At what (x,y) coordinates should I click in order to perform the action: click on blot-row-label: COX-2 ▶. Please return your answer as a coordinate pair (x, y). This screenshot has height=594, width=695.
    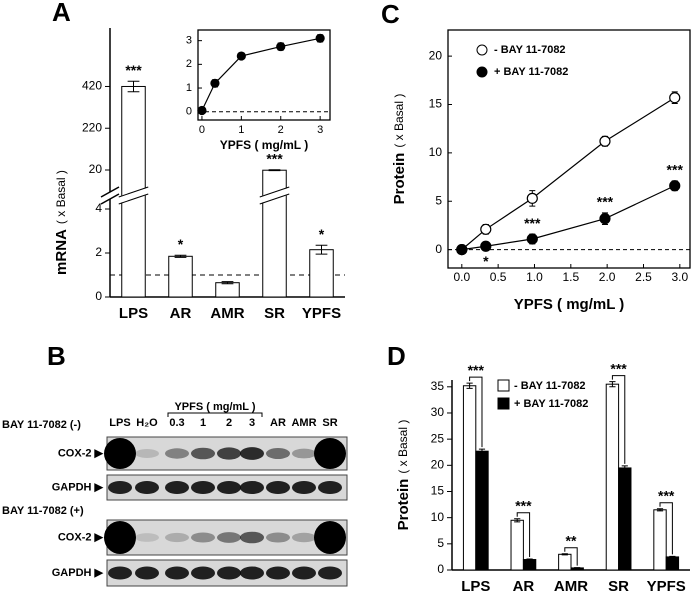
    Looking at the image, I should click on (81, 537).